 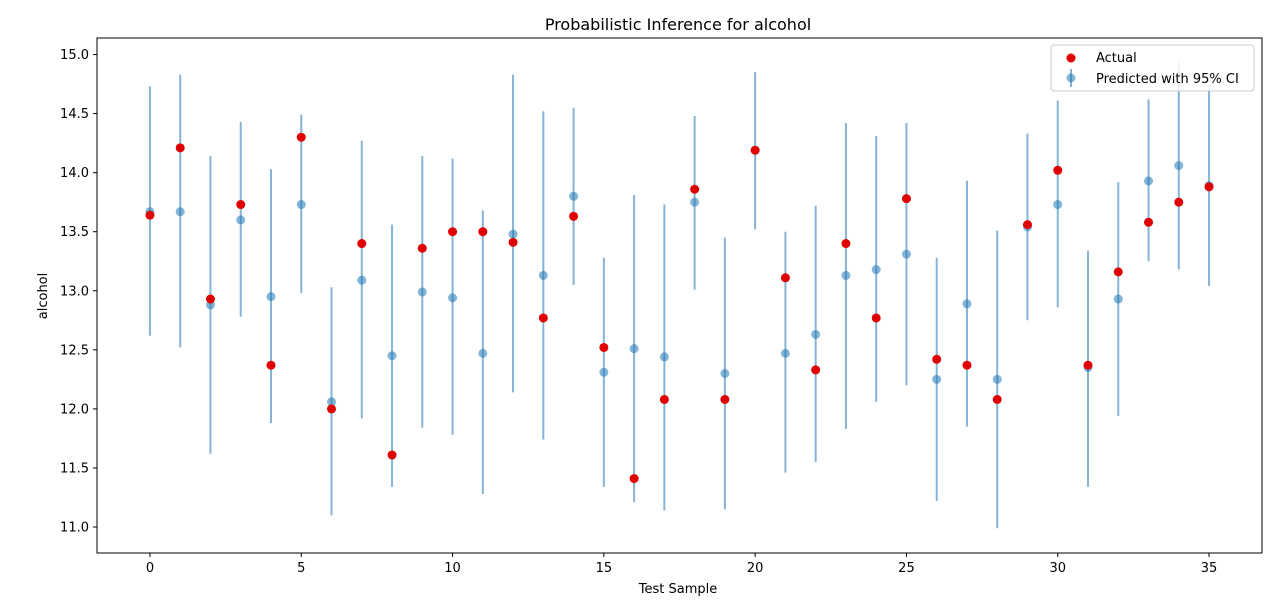 I want to click on y-axis-title: alcohol, so click(x=43, y=296).